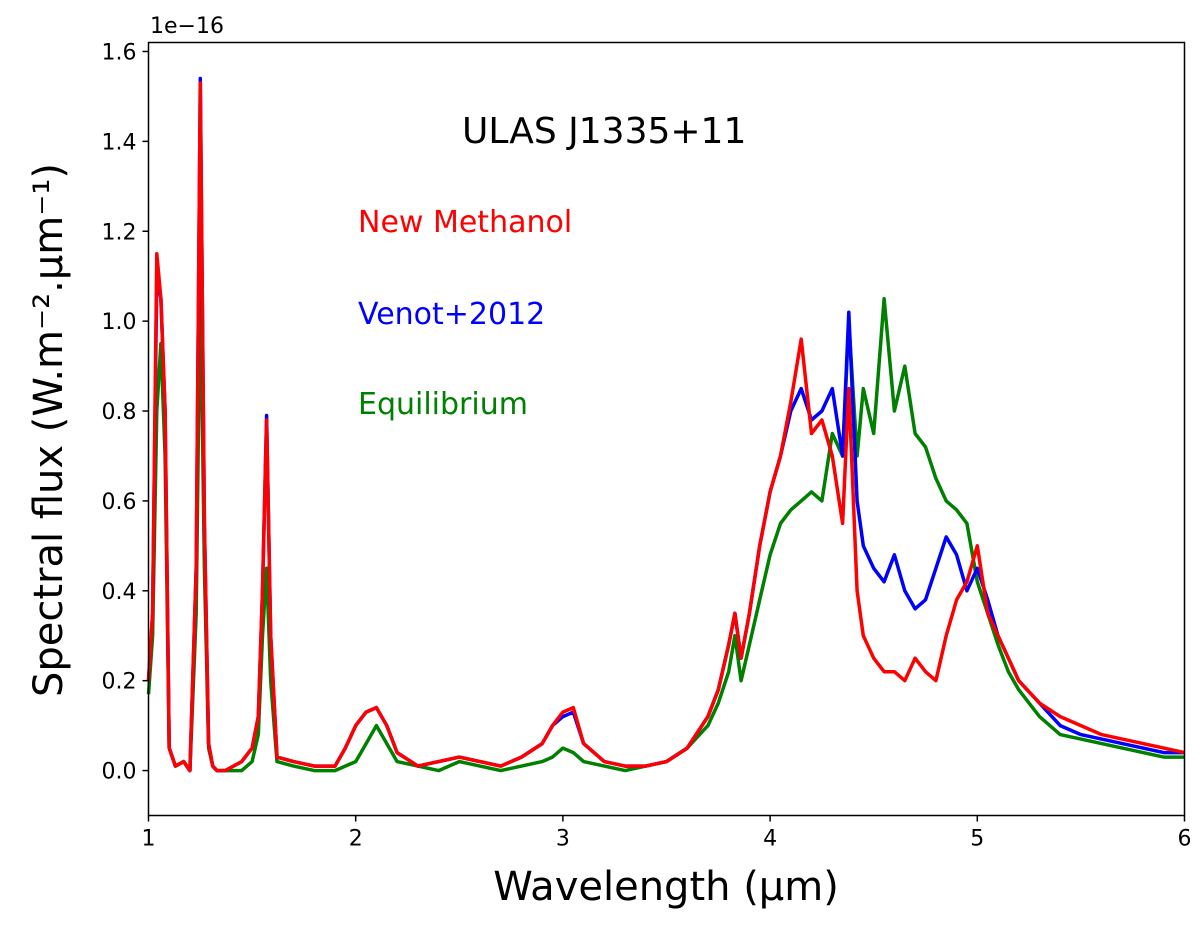  Describe the element at coordinates (119, 772) in the screenshot. I see `y-tick-label: 0.0` at that location.